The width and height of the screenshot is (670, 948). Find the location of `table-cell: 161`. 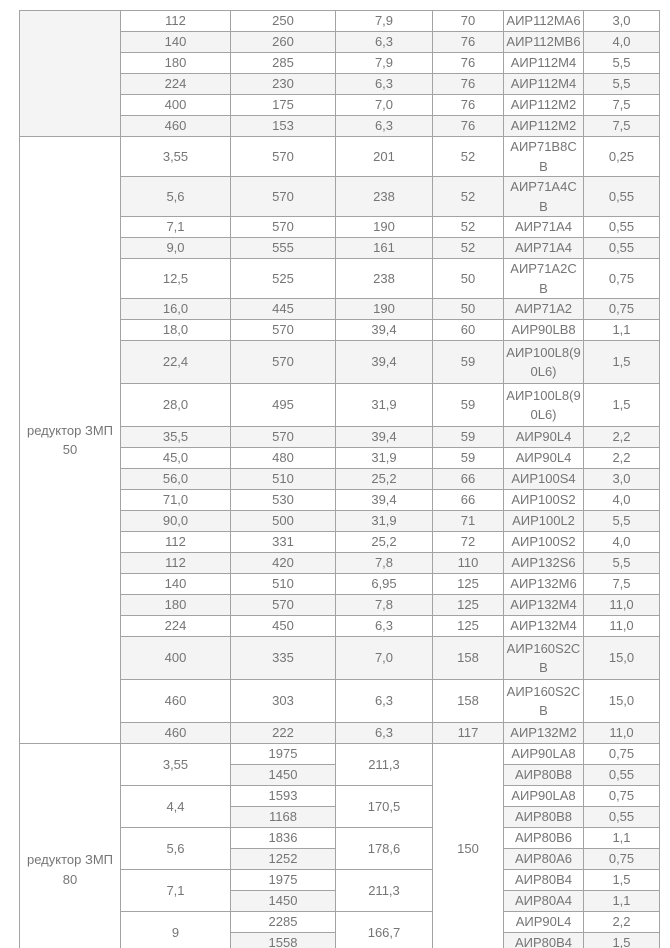

table-cell: 161 is located at coordinates (384, 248).